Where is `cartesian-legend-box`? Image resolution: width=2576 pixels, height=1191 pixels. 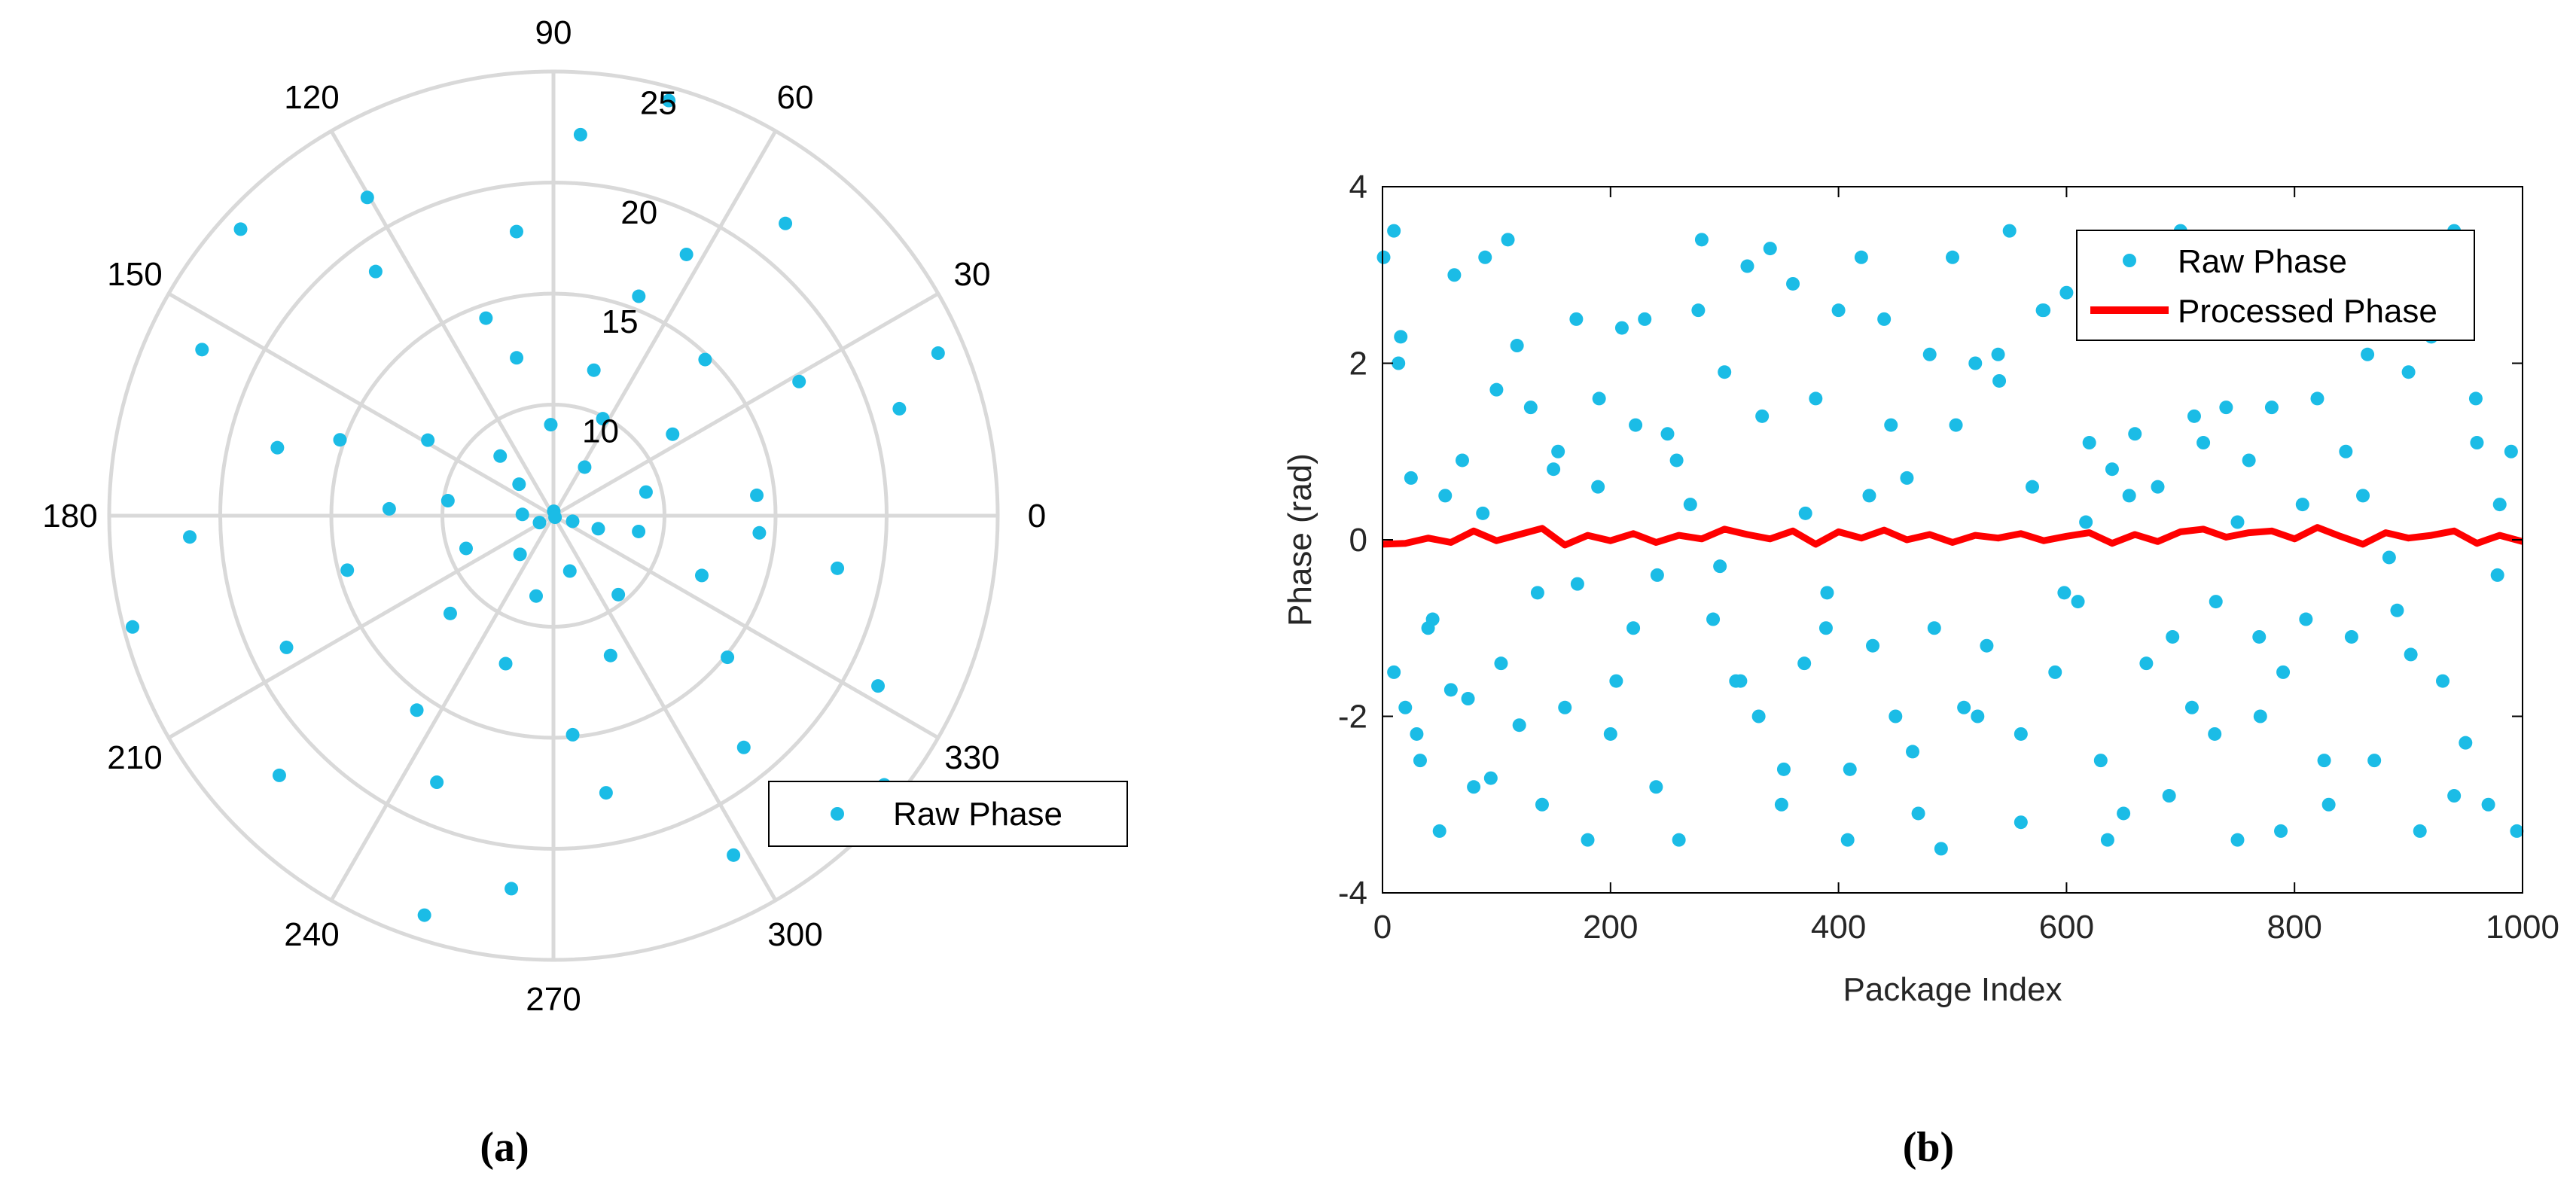 cartesian-legend-box is located at coordinates (2275, 285).